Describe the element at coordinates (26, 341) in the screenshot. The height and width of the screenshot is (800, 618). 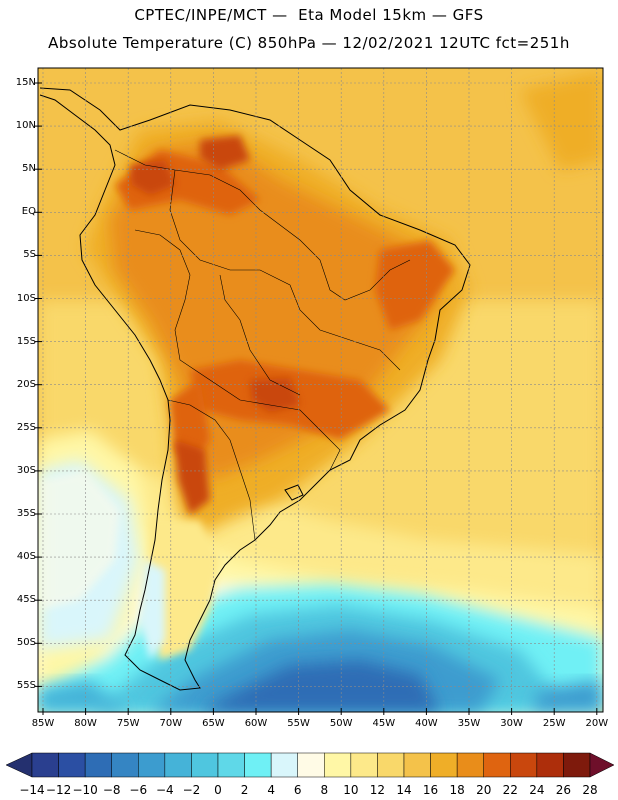
I see `lat-label: 15S` at that location.